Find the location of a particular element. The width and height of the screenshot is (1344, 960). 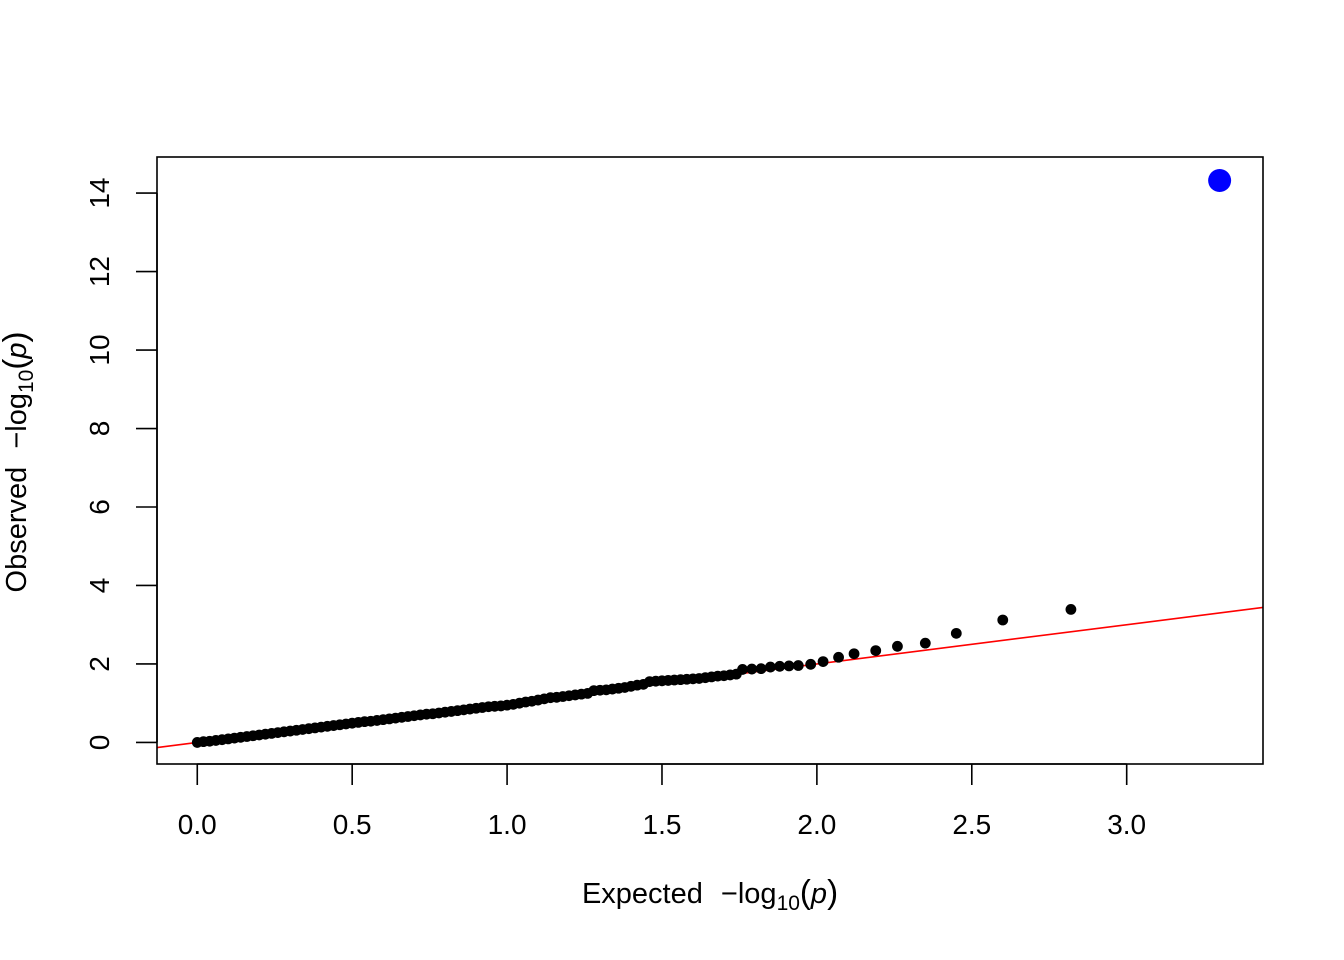

y-tick-label: 8 is located at coordinates (99, 429).